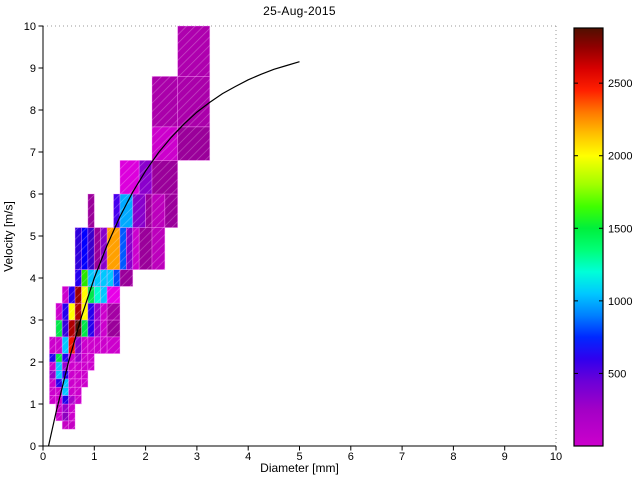  Describe the element at coordinates (94, 457) in the screenshot. I see `x-tick-label: 1` at that location.